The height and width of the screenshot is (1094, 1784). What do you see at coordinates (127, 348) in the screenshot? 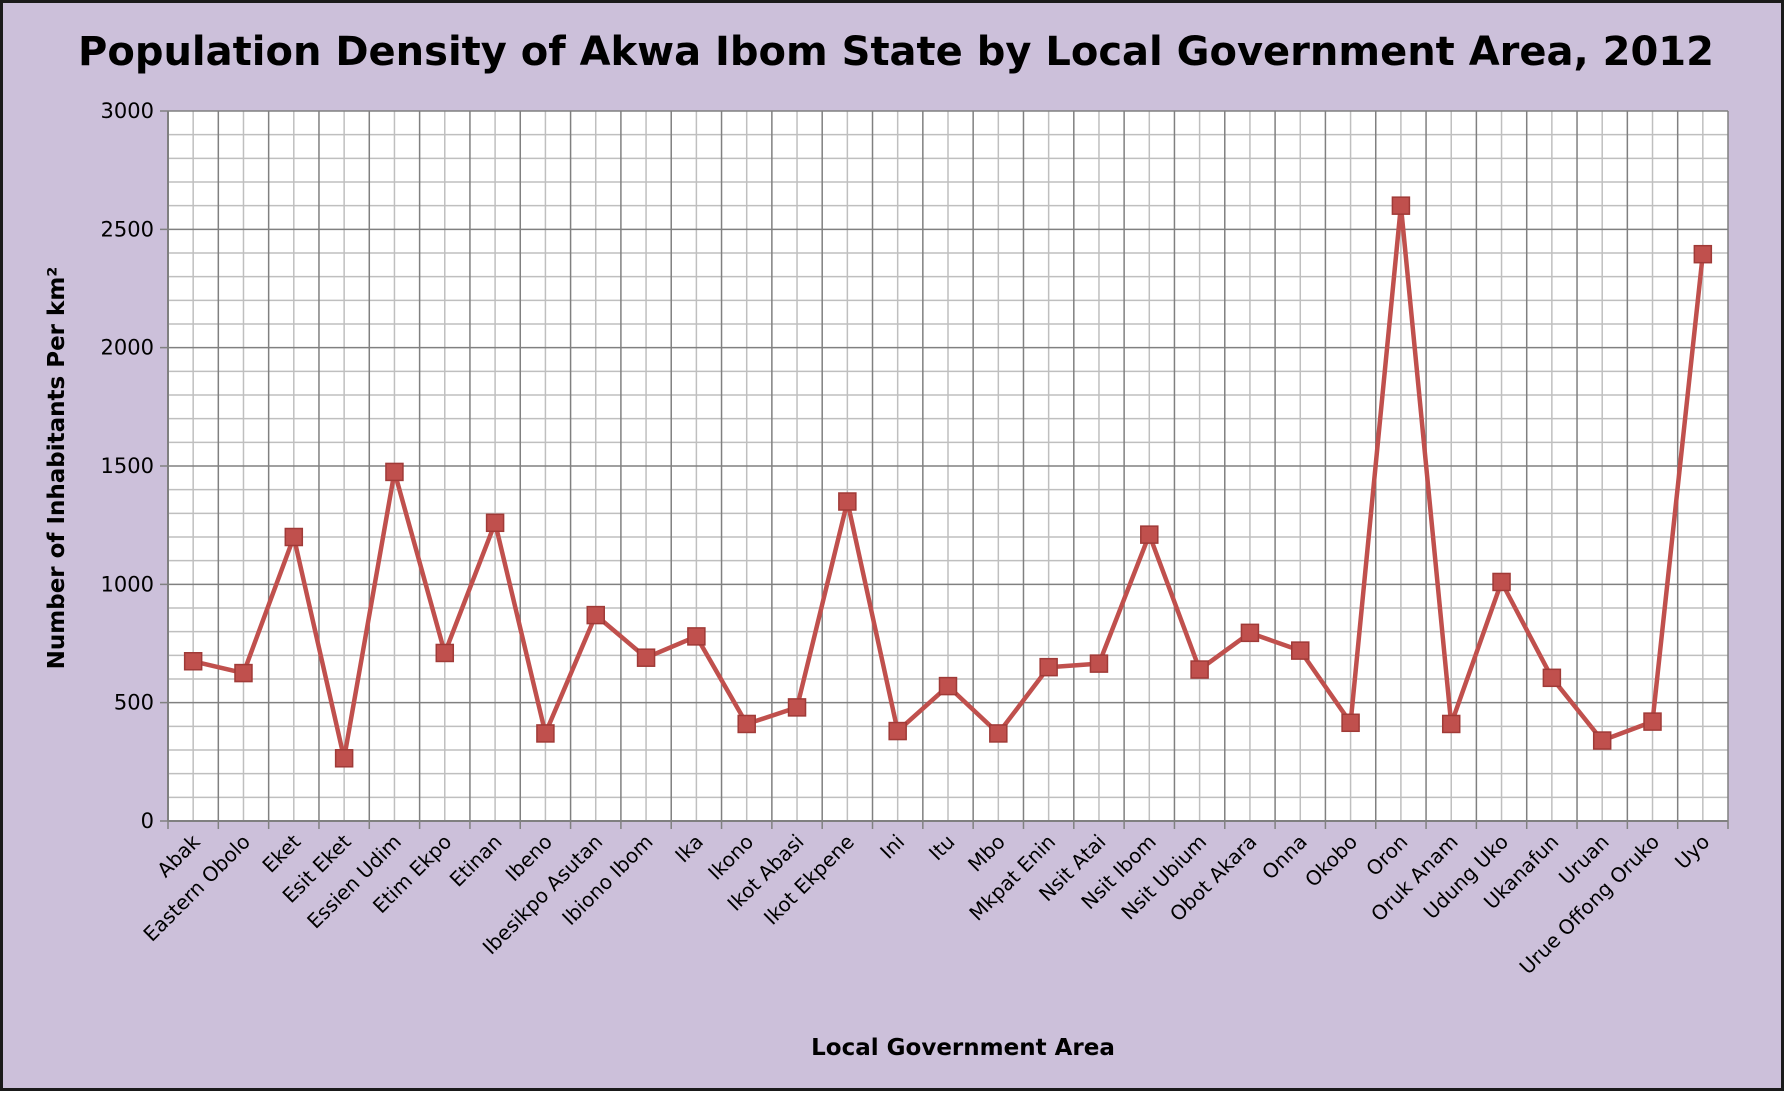
I see `y-tick-label: 2000` at bounding box center [127, 348].